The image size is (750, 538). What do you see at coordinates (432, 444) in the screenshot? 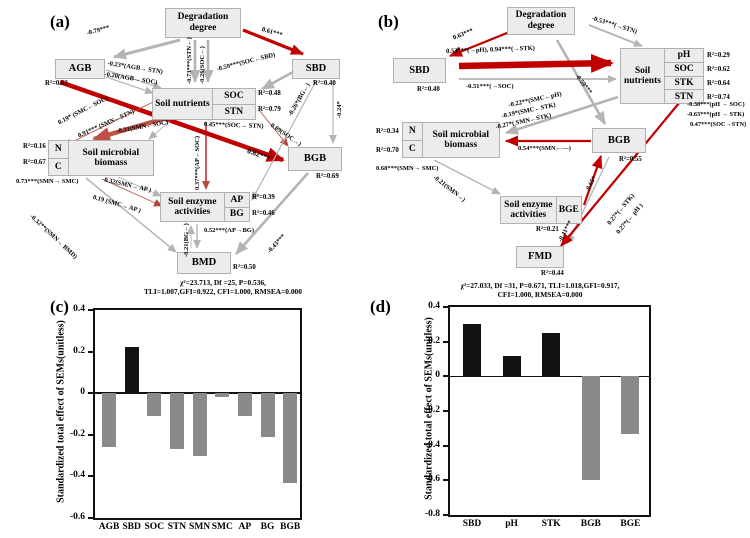
I see `y-tick-label: -0.4` at bounding box center [432, 444].